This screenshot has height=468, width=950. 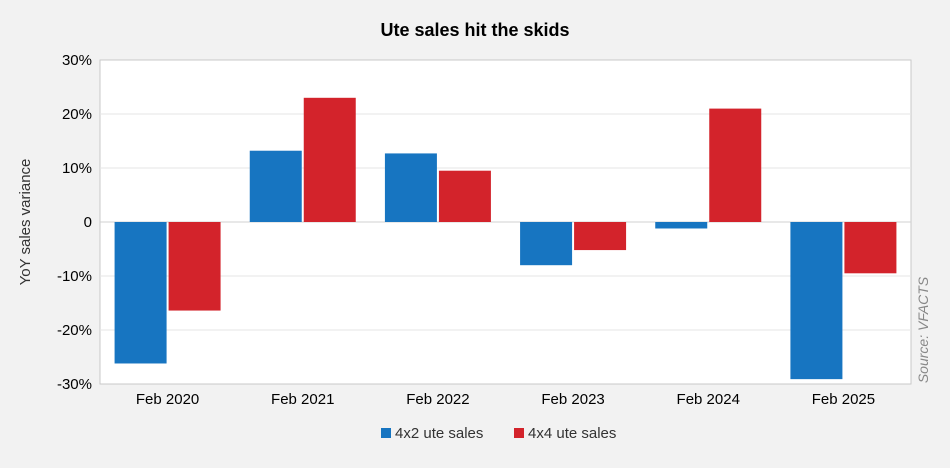 What do you see at coordinates (386, 433) in the screenshot?
I see `legend-swatch-4x2-ute-sales` at bounding box center [386, 433].